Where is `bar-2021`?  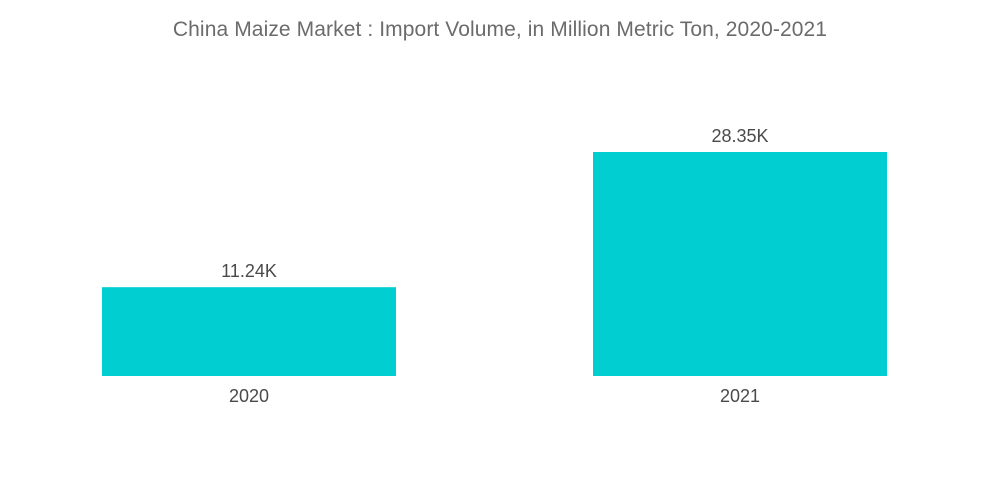 bar-2021 is located at coordinates (740, 264).